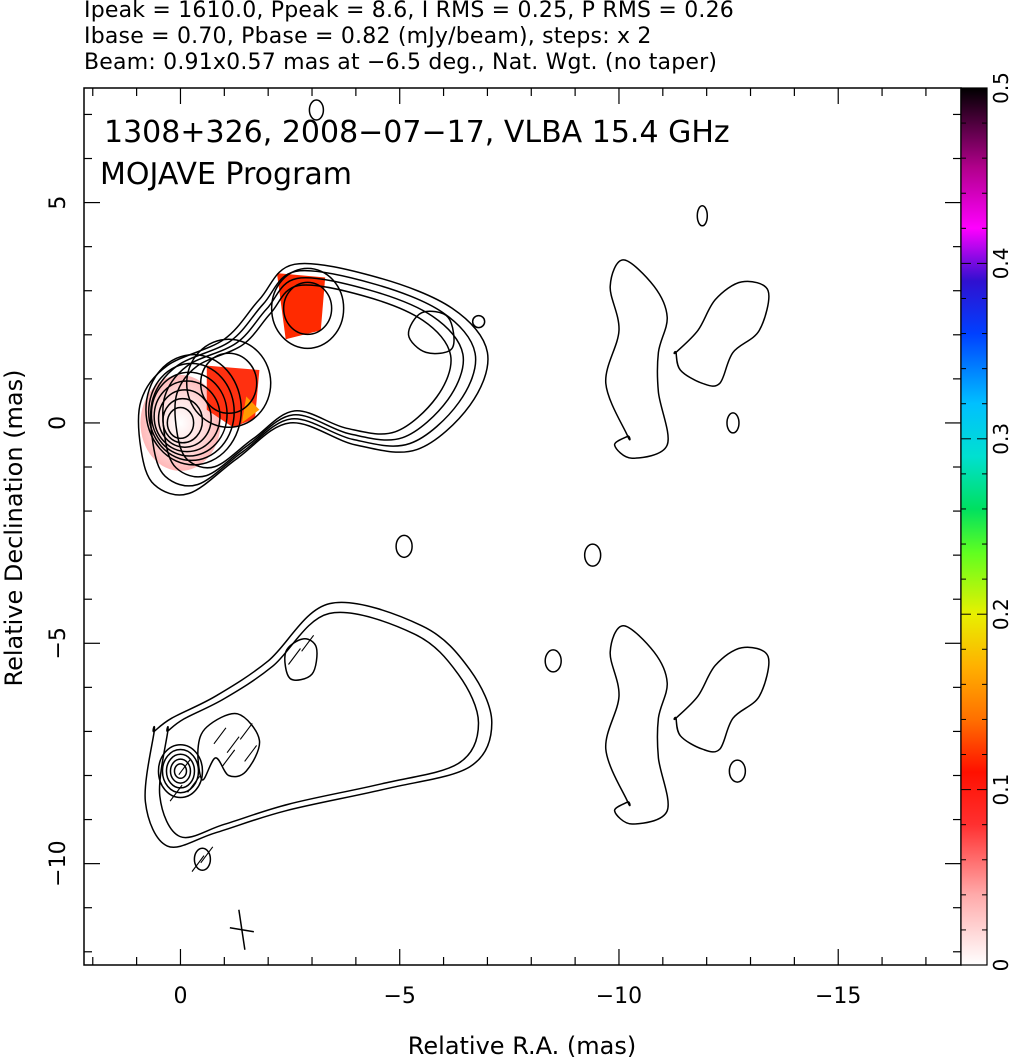 This screenshot has height=1061, width=1022. I want to click on y-tick-labels: 5 0 −5 −10, so click(58, 541).